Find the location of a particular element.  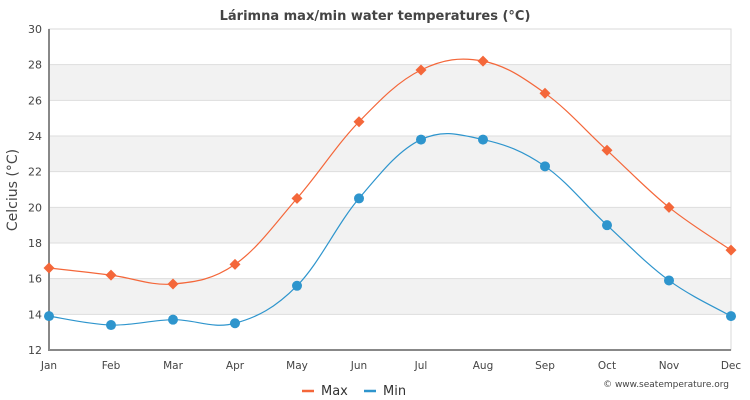

x-tick-label: Sep is located at coordinates (545, 366).